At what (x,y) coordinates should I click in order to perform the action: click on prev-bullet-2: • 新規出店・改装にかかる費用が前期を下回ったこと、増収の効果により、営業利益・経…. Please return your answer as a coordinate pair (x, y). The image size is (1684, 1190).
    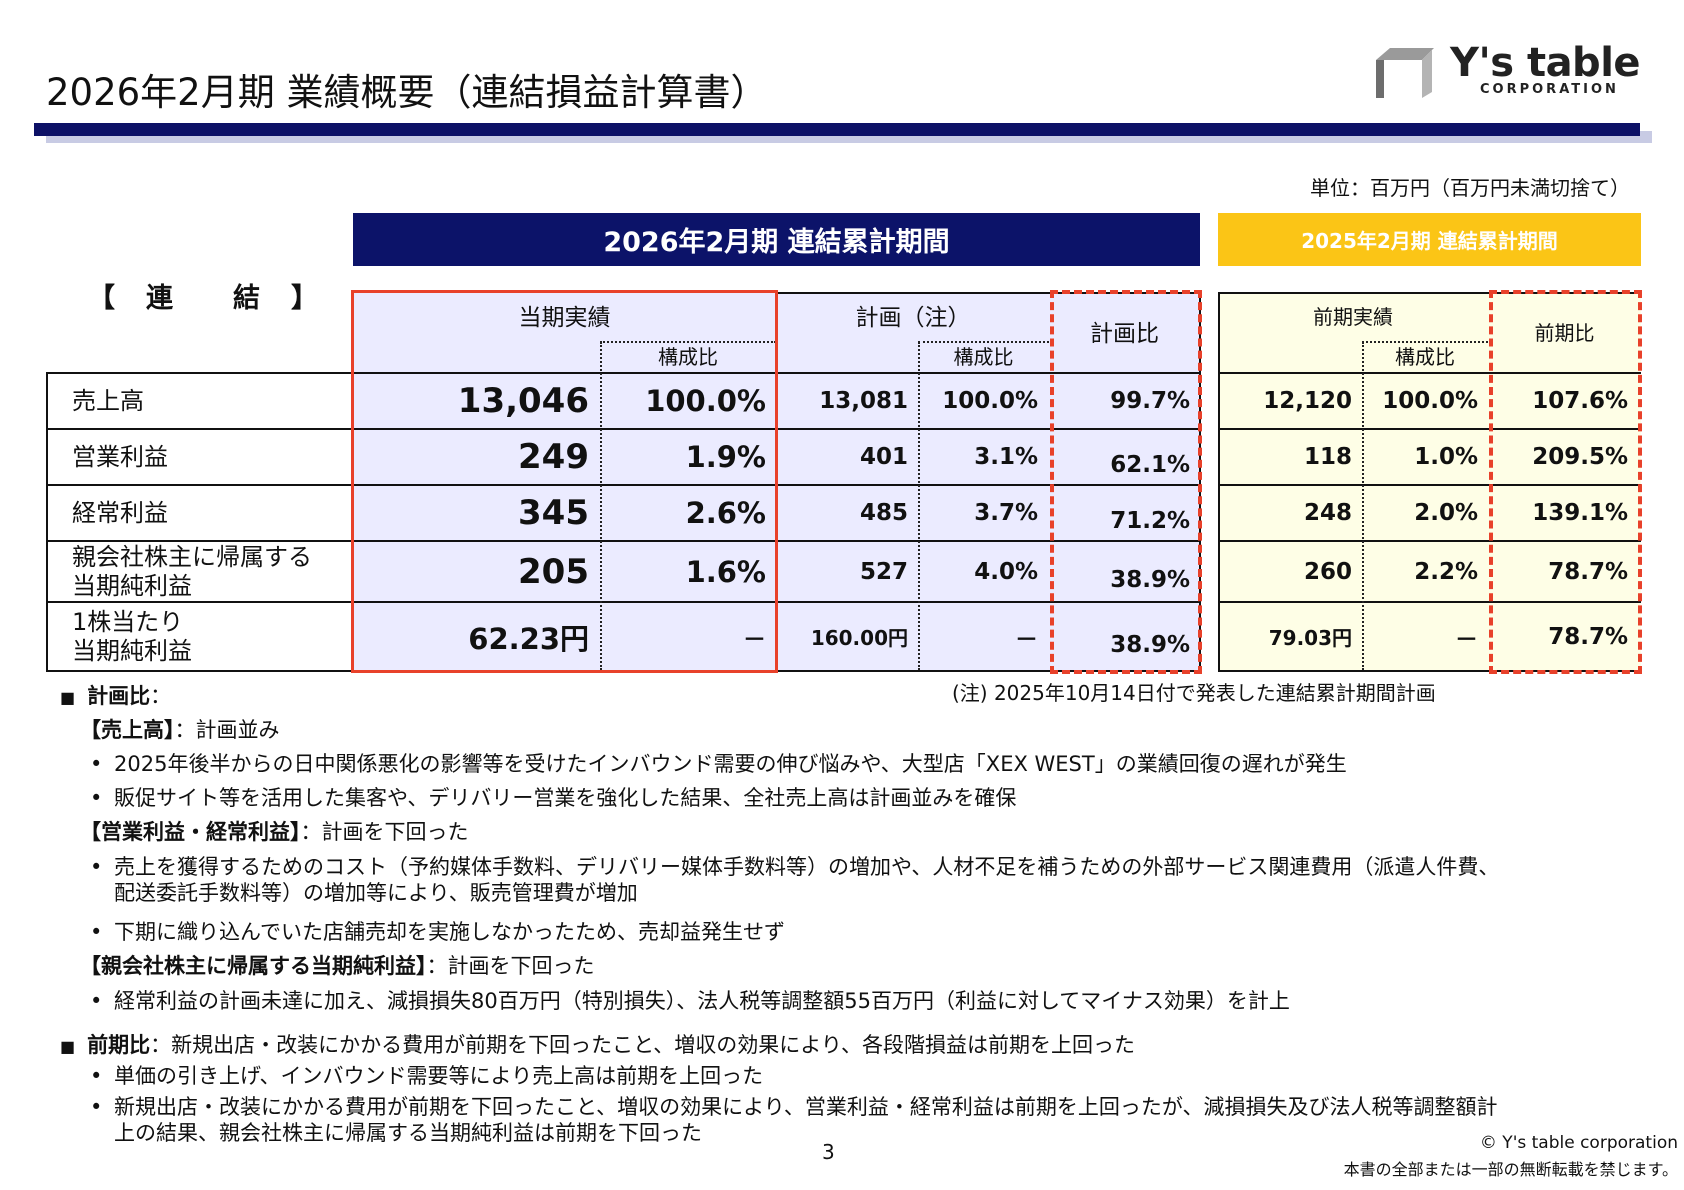
    Looking at the image, I should click on (794, 1120).